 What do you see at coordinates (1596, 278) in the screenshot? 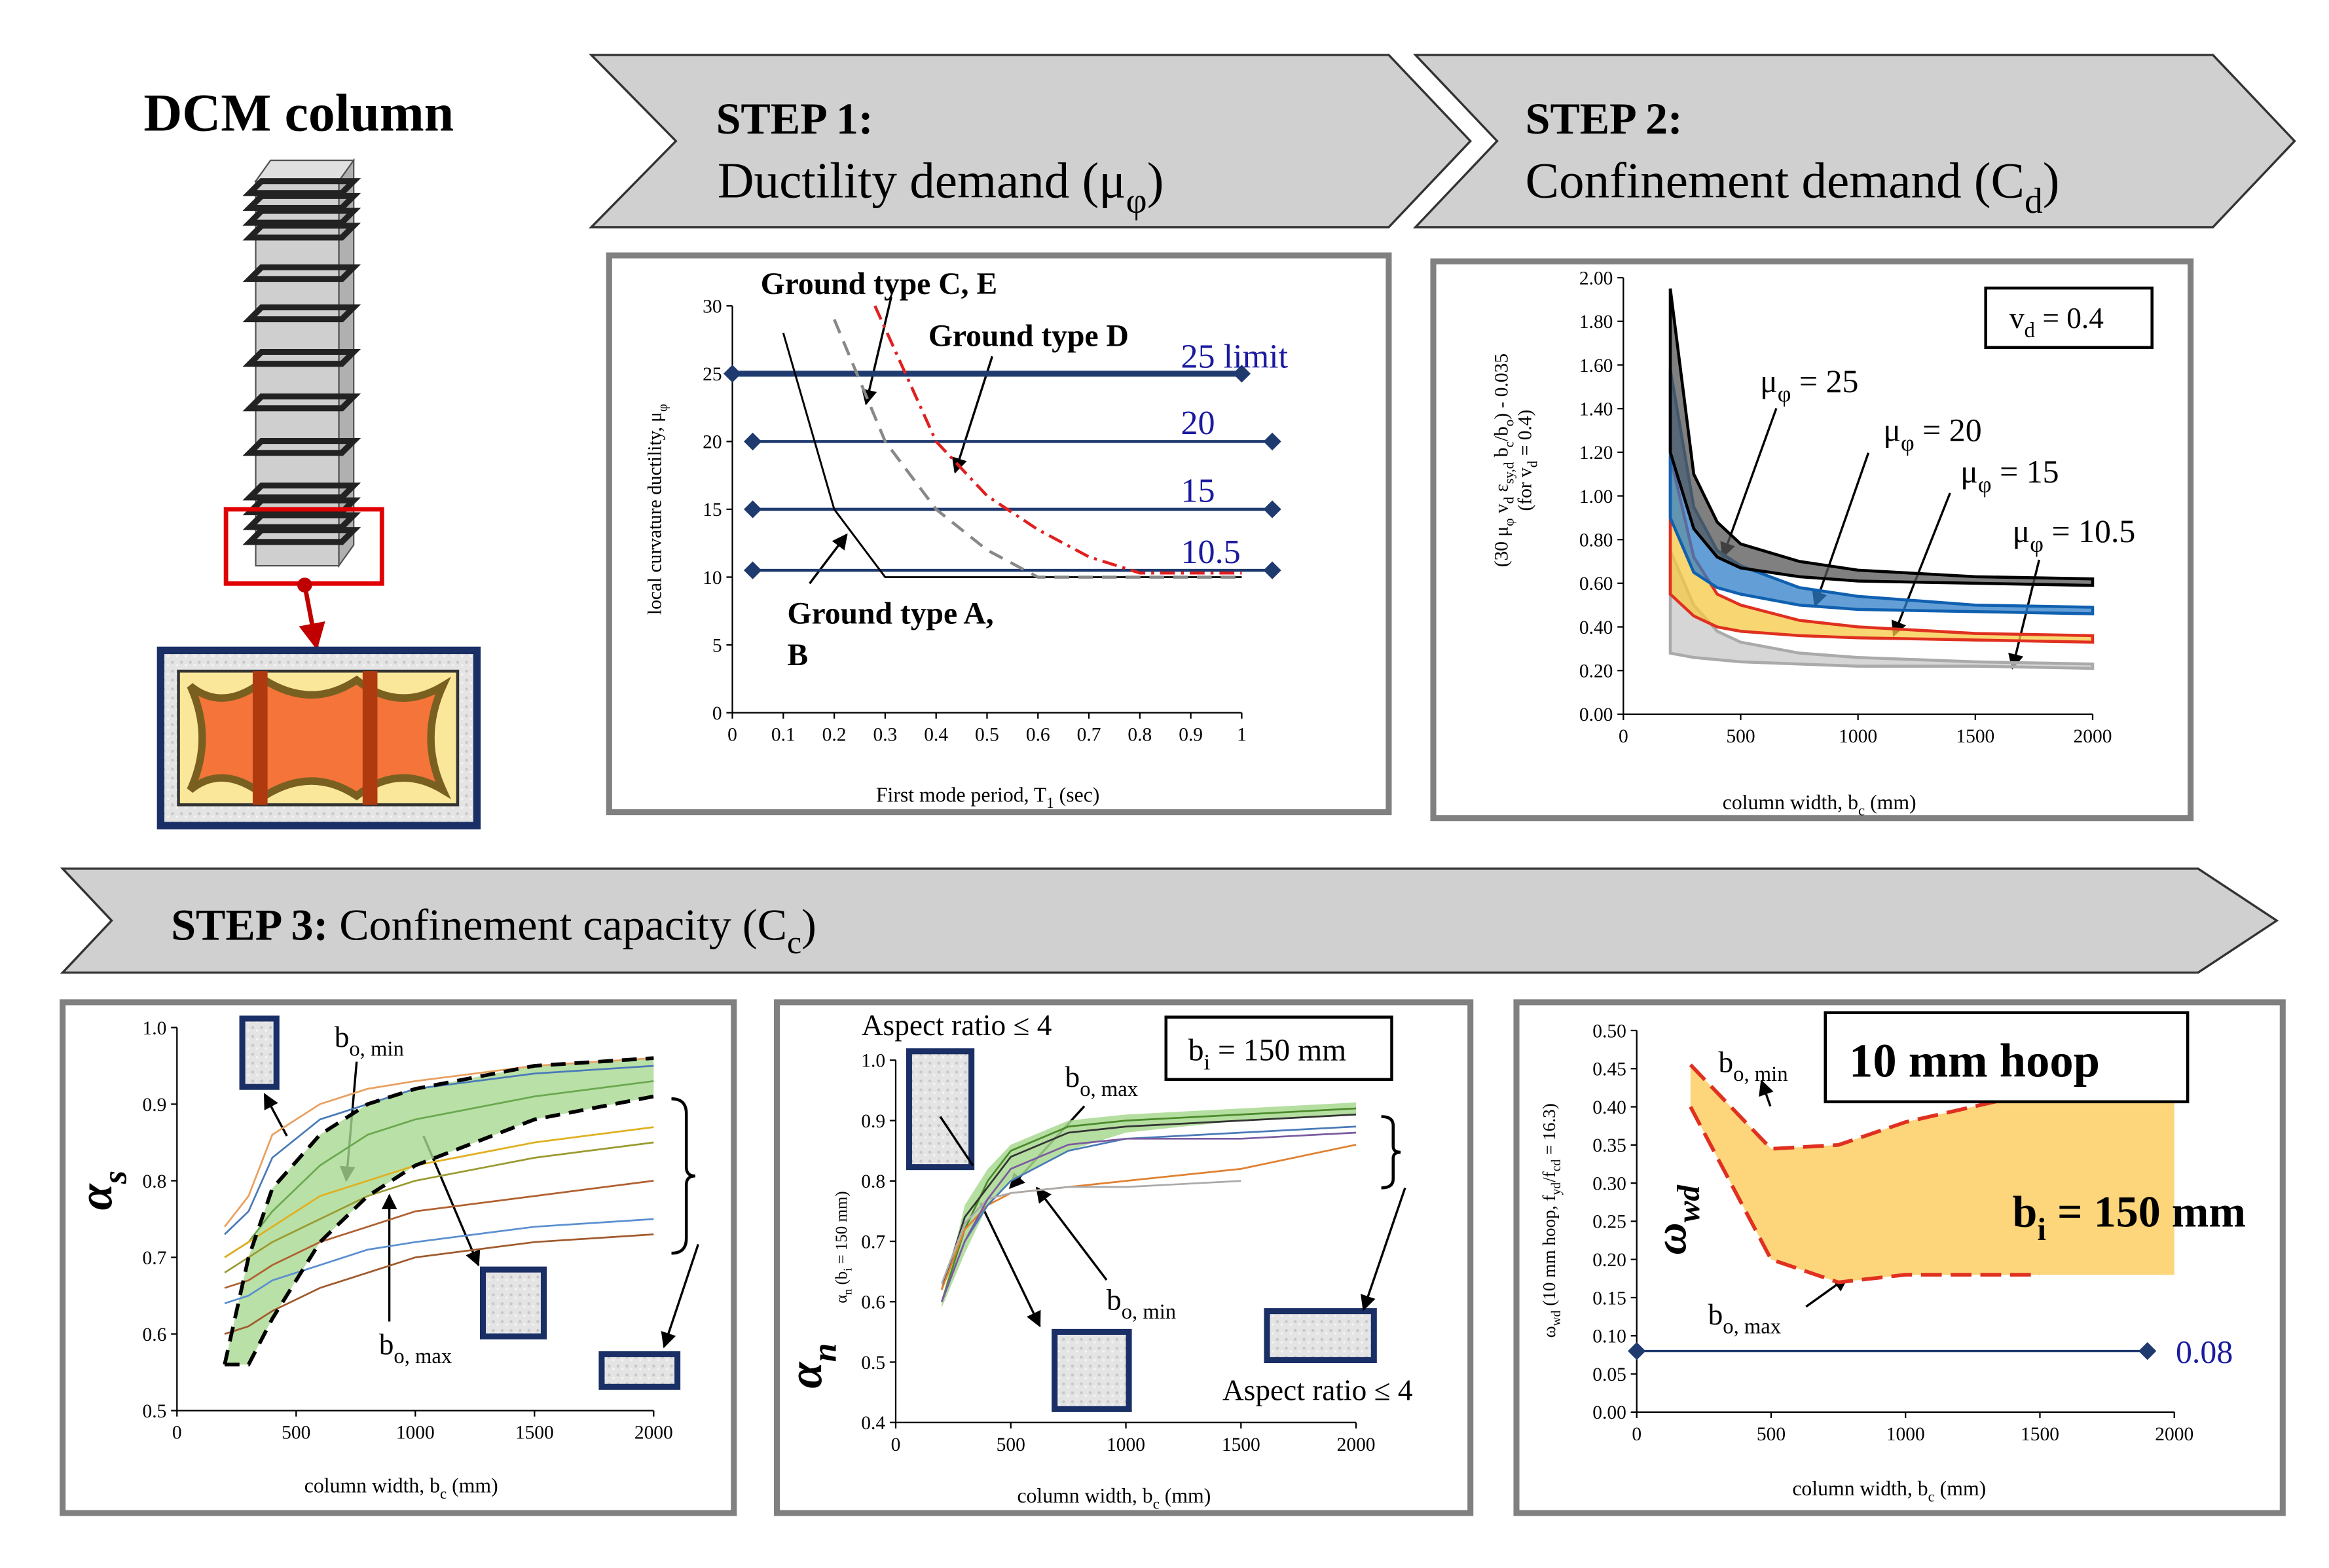
I see `y-tick-label: 2.00` at bounding box center [1596, 278].